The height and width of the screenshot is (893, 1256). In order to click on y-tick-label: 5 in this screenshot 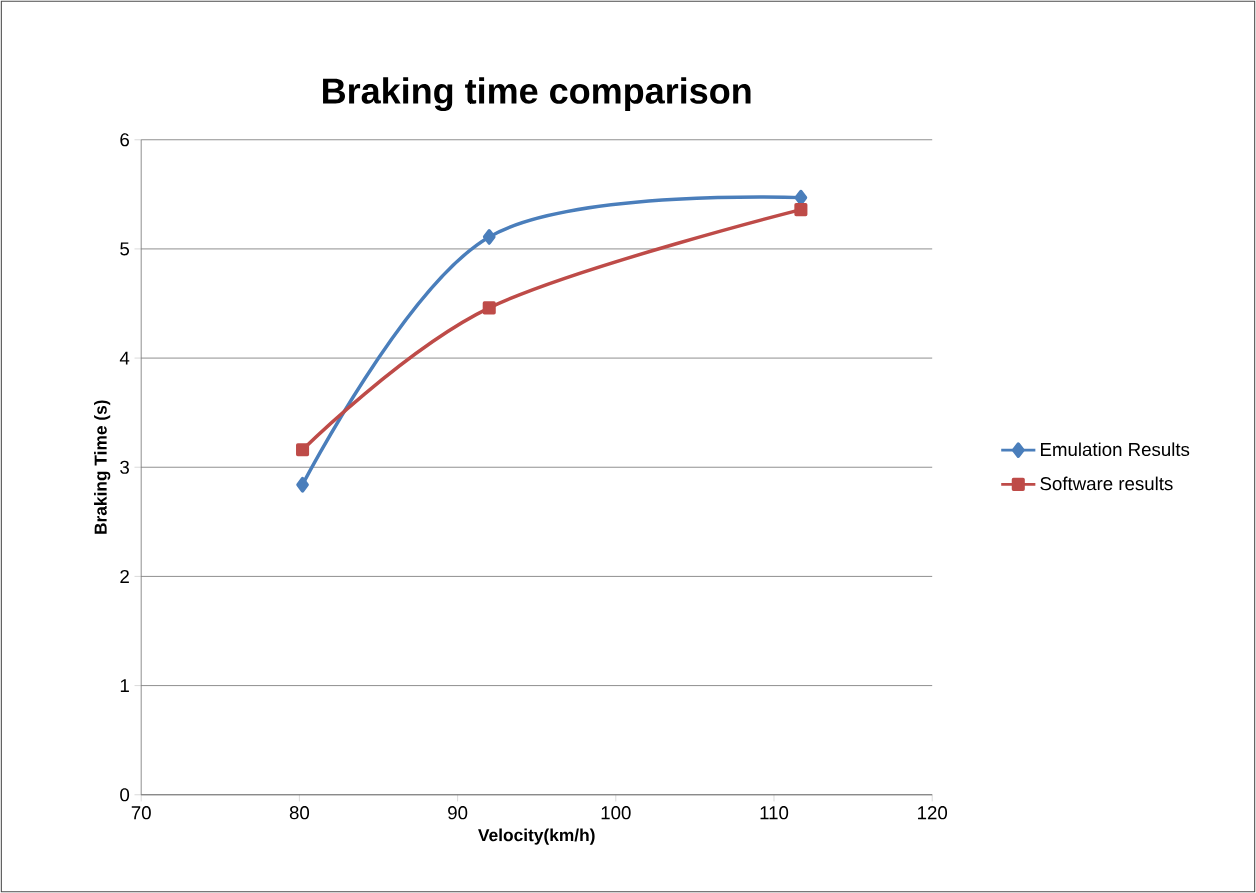, I will do `click(125, 249)`.